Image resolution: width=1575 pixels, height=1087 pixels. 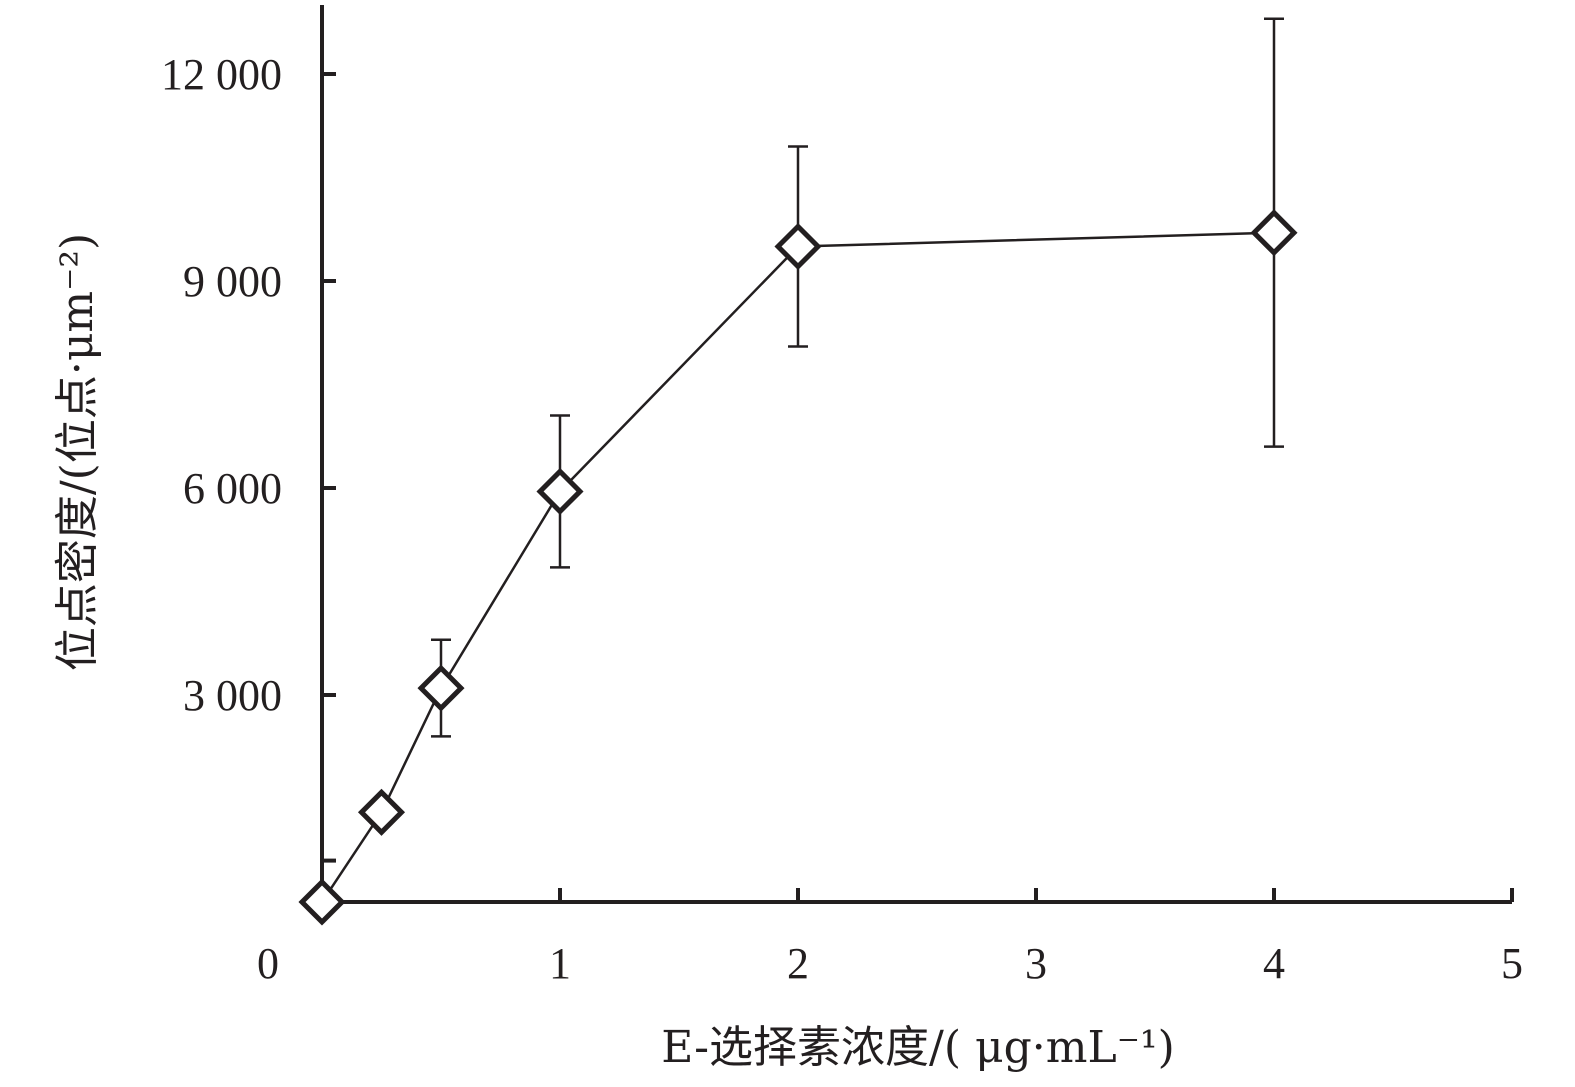 I want to click on origin-label: 0, so click(x=268, y=963).